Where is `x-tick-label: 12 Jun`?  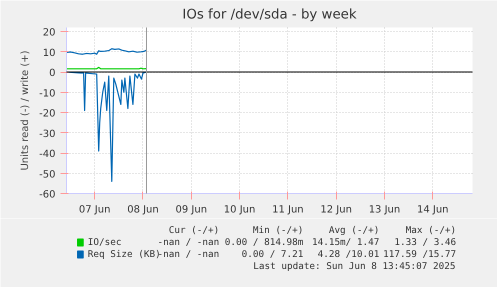 x-tick-label: 12 Jun is located at coordinates (336, 210).